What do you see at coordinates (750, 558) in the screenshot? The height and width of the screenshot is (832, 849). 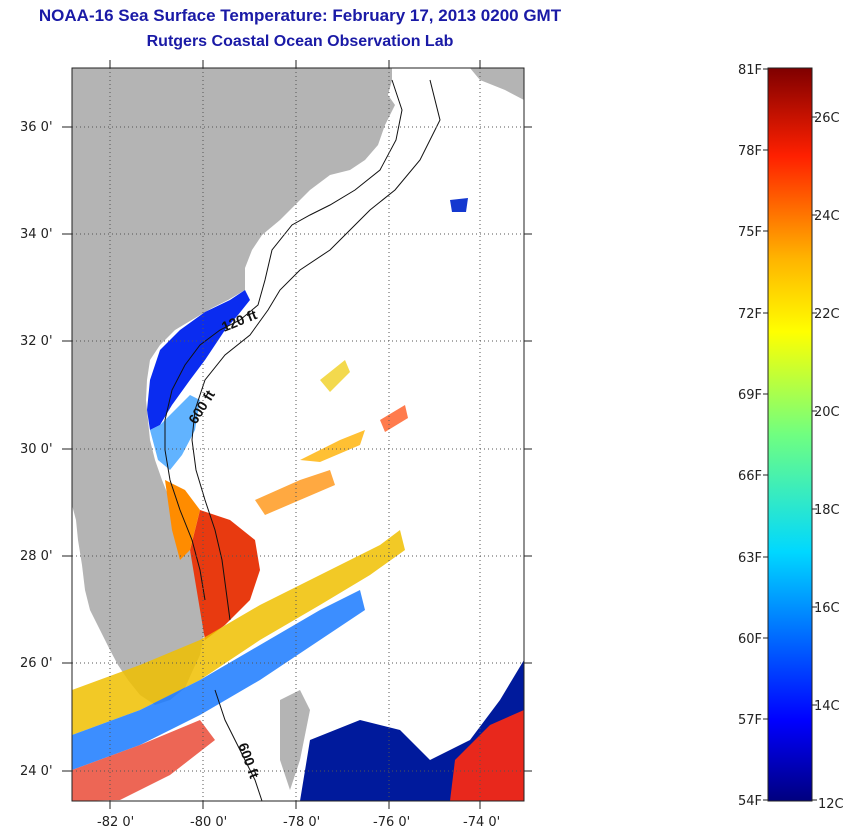 I see `colorbar-f-label: 63F` at bounding box center [750, 558].